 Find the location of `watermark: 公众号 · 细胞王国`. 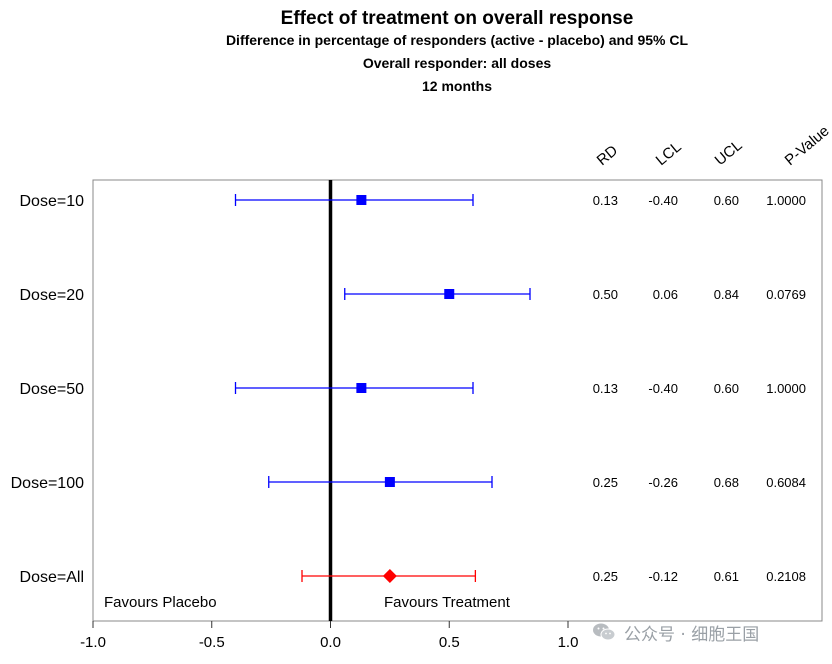

watermark: 公众号 · 细胞王国 is located at coordinates (675, 632).